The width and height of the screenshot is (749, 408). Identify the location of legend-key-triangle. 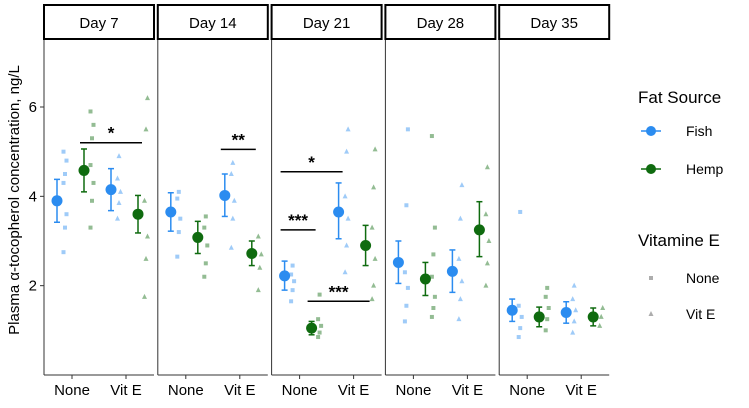
(651, 313).